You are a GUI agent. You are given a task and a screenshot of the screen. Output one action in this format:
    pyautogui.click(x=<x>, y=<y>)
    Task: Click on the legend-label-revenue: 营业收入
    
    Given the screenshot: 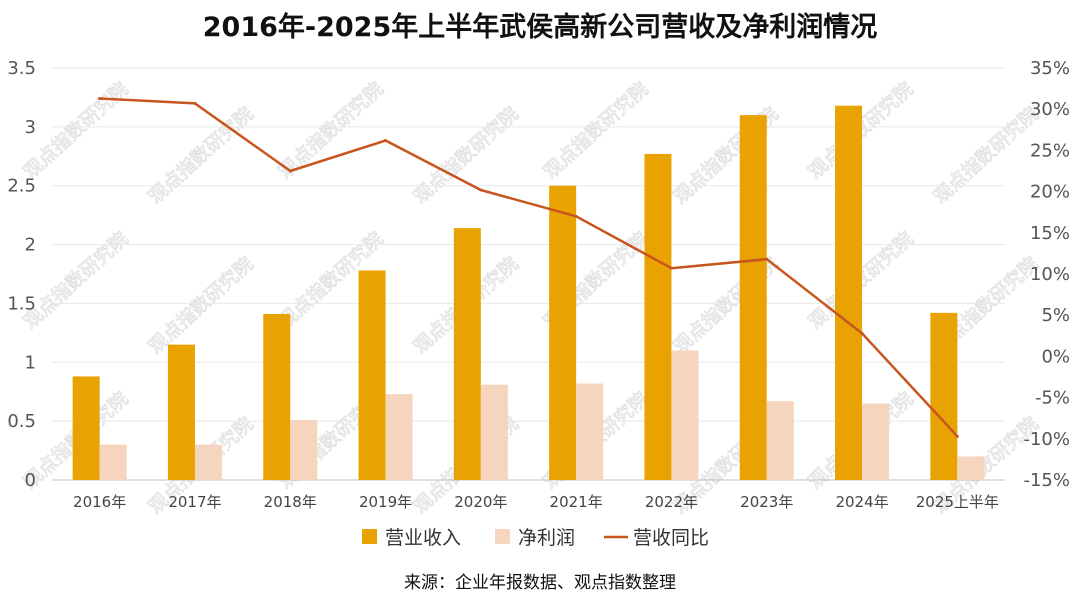 What is the action you would take?
    pyautogui.click(x=423, y=538)
    